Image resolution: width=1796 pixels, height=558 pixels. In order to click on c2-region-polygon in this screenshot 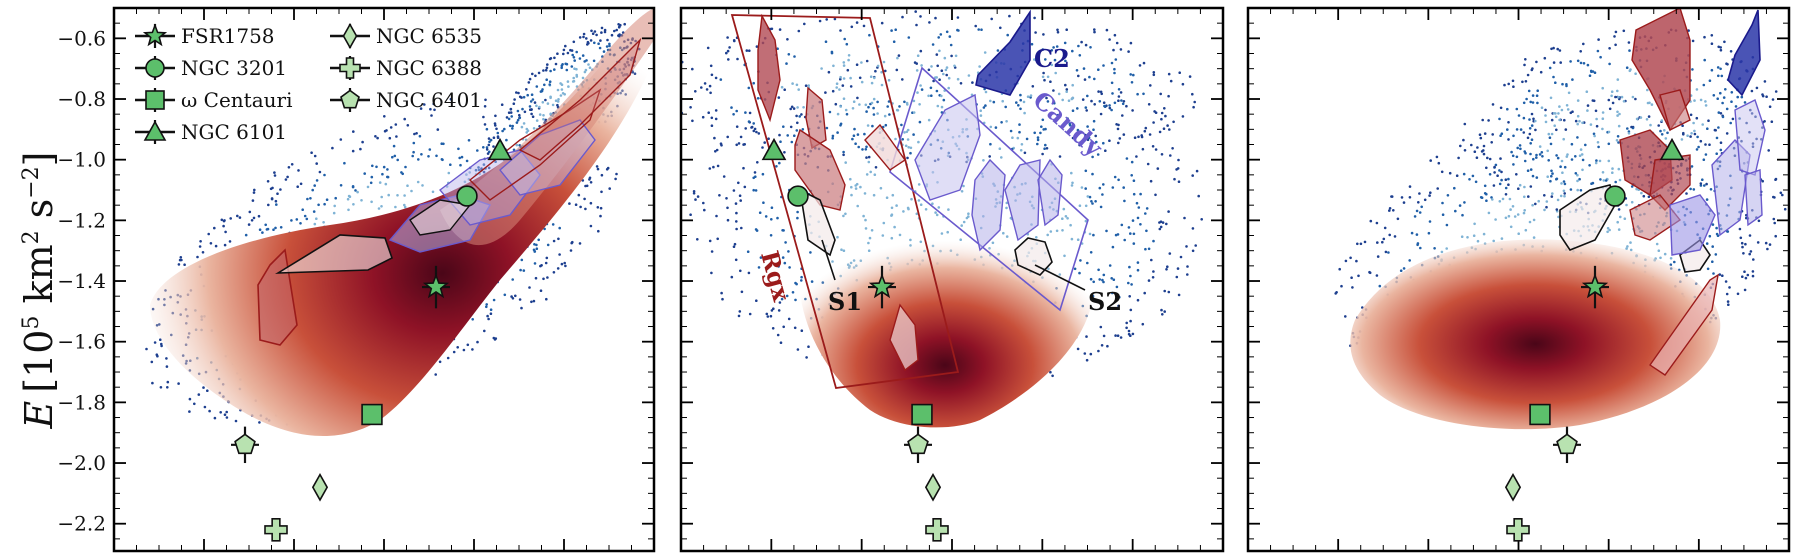, I will do `click(1003, 52)`.